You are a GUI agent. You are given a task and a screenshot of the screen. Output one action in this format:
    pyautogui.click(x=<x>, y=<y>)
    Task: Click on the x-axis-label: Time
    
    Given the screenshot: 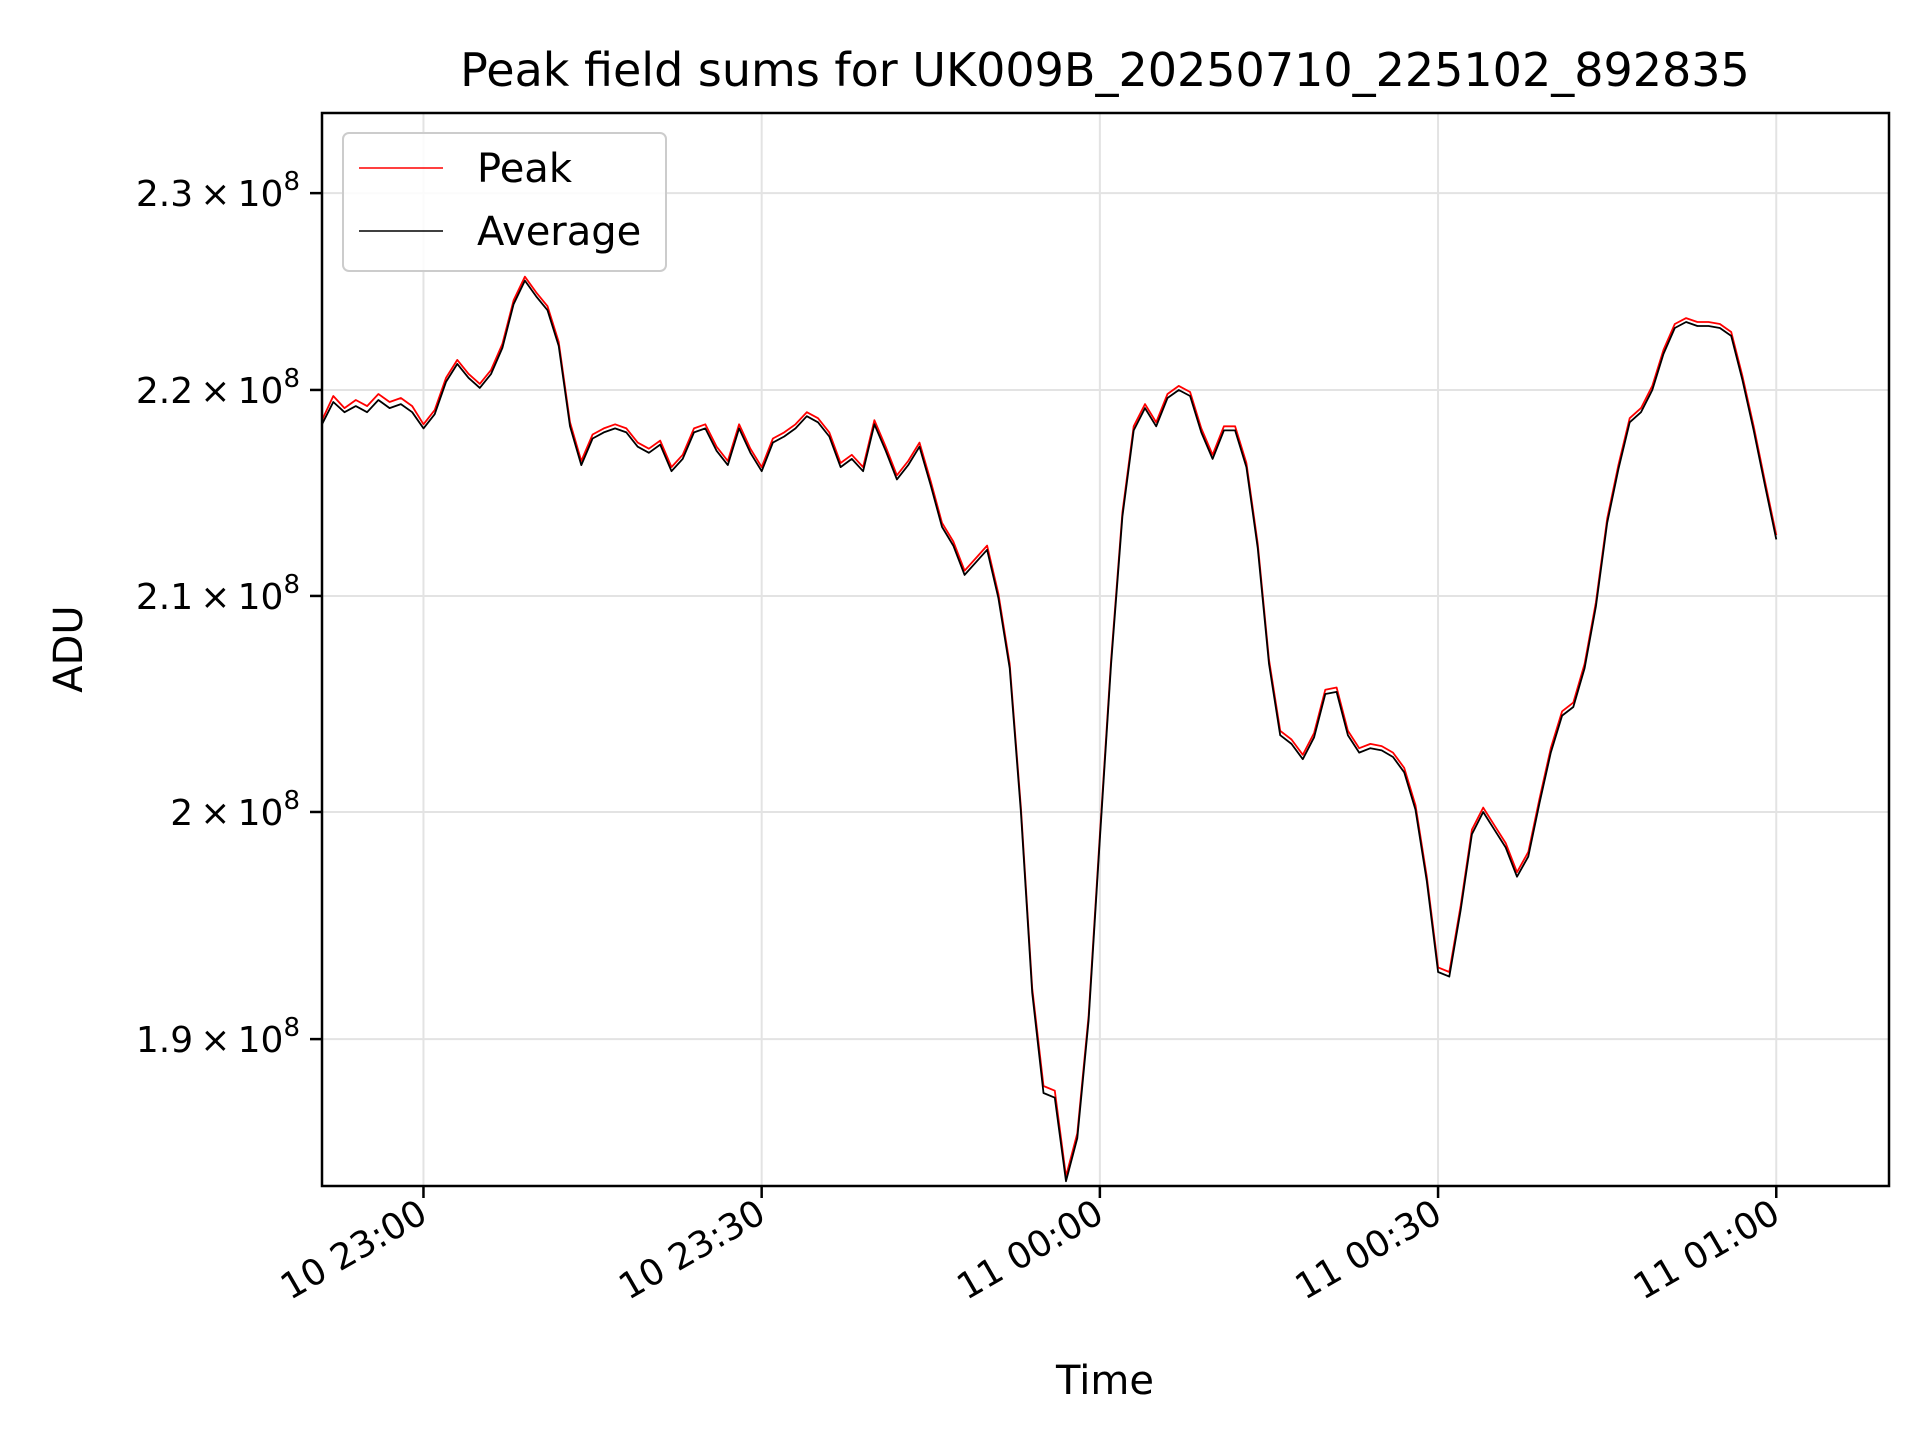 What is the action you would take?
    pyautogui.click(x=1104, y=1381)
    